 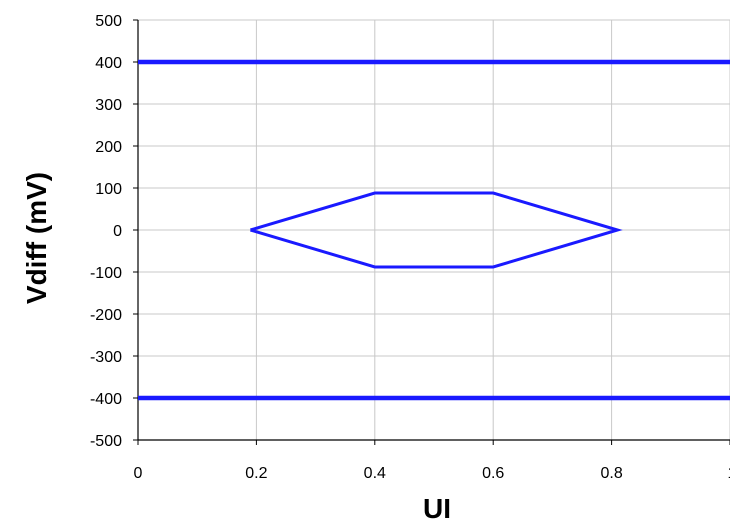 What do you see at coordinates (108, 105) in the screenshot?
I see `y-tick-label: 300` at bounding box center [108, 105].